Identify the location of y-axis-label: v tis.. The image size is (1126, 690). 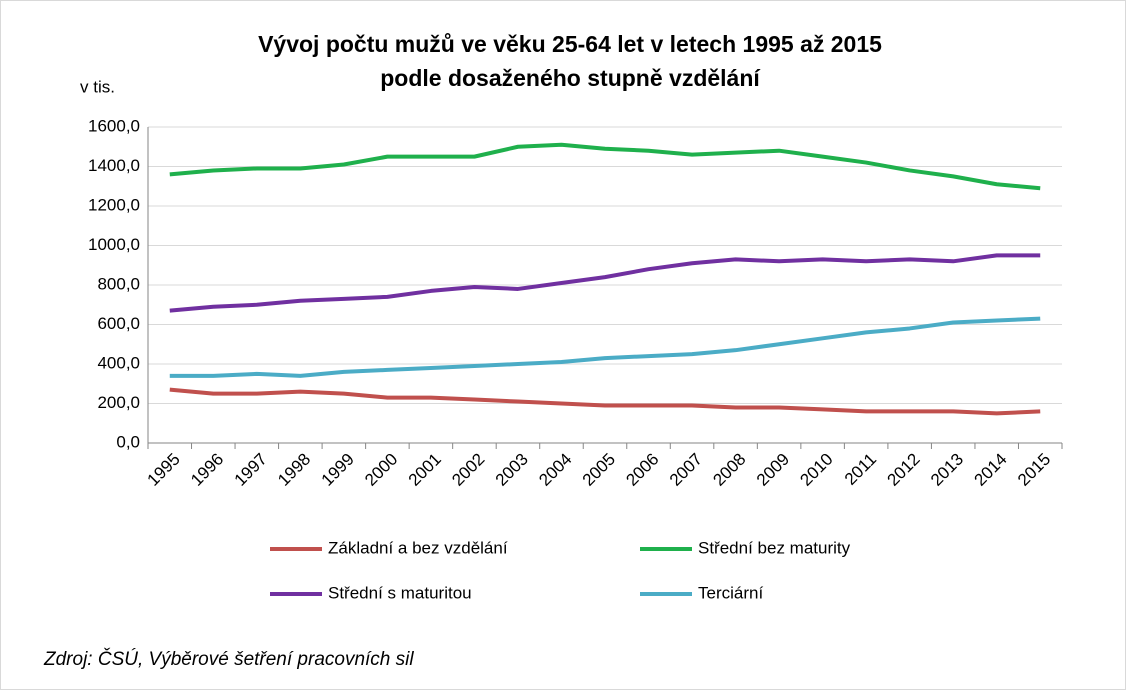
(97, 86).